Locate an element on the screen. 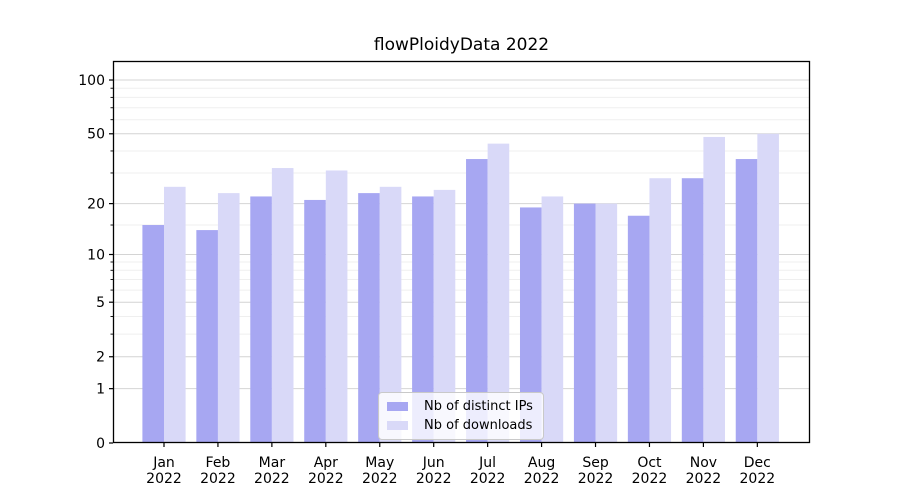 The height and width of the screenshot is (500, 900). bar-distinct-ips-oct is located at coordinates (638, 329).